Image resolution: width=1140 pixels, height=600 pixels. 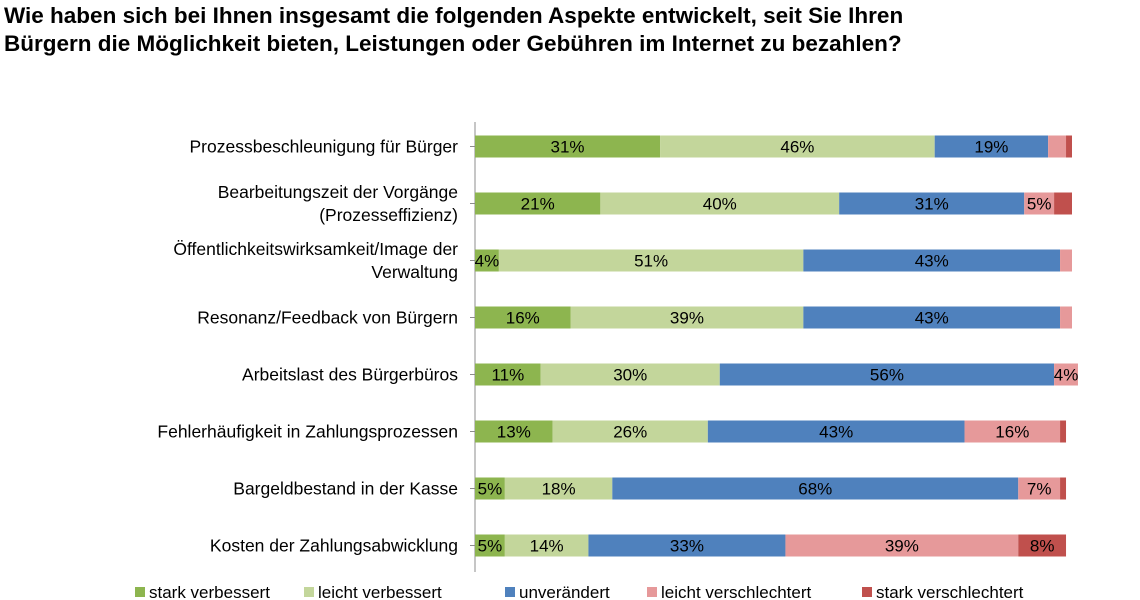 I want to click on data-label: 8%, so click(x=1042, y=546).